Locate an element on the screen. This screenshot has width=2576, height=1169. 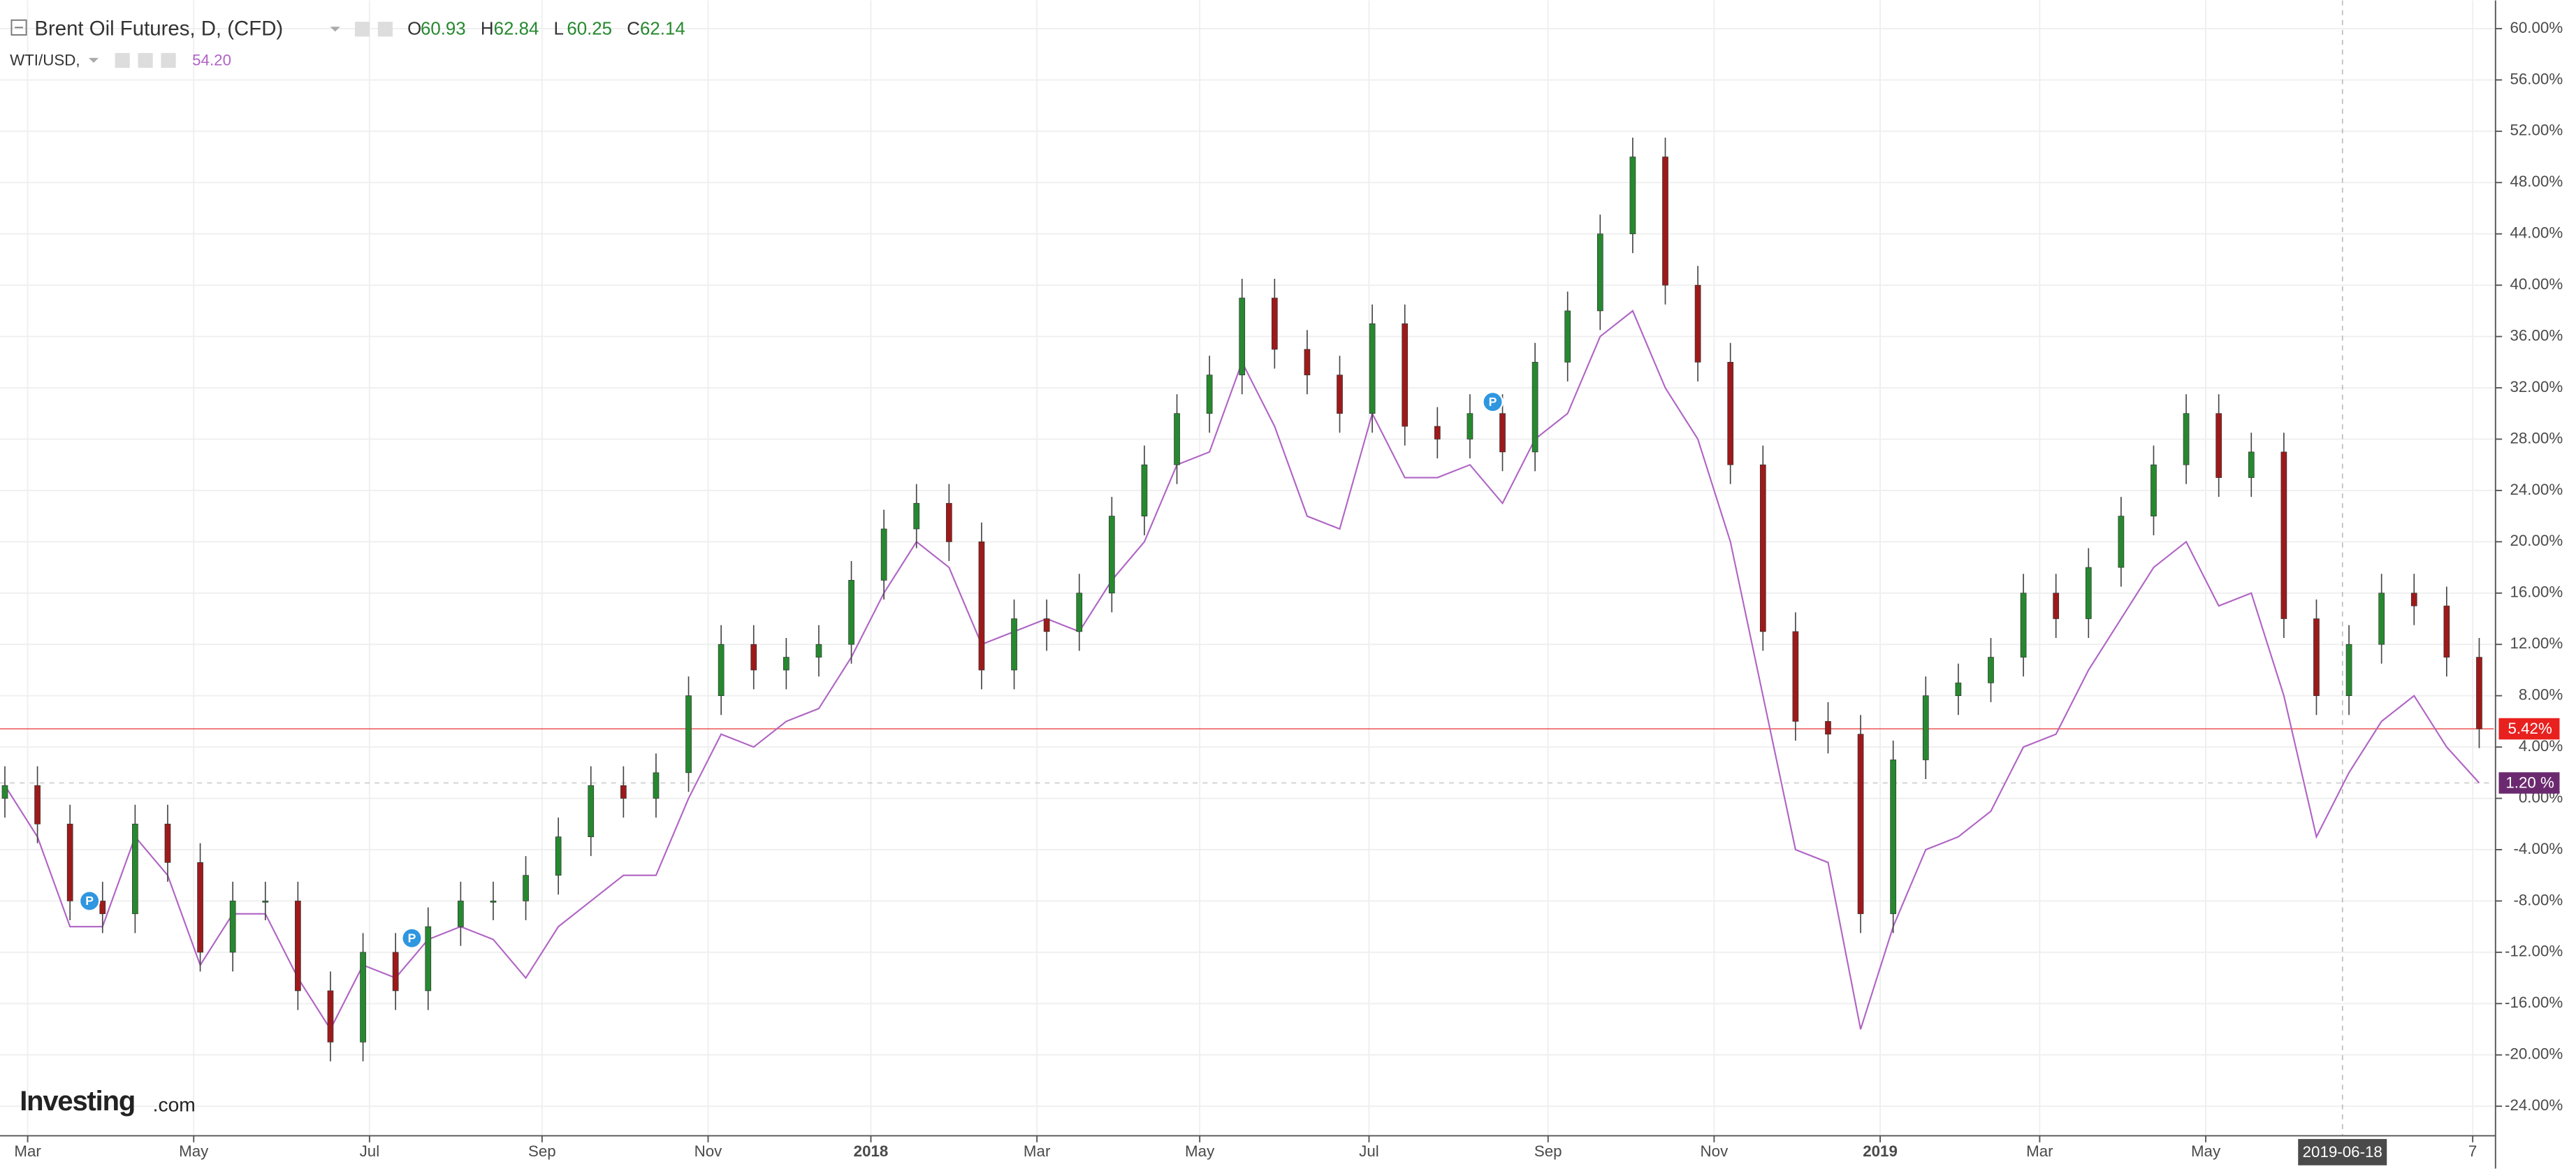
y-tick-label: 52.00% is located at coordinates (2536, 130).